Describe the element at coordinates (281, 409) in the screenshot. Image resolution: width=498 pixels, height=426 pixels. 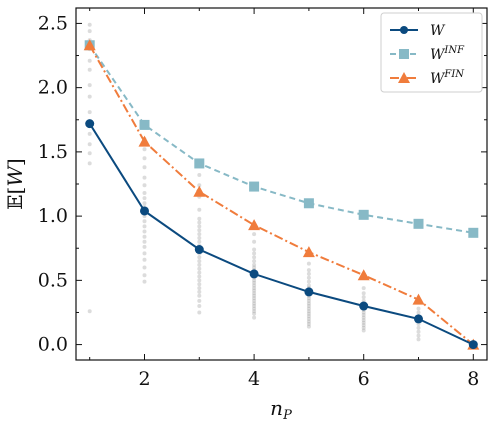
I see `x-axis-label: nP` at that location.